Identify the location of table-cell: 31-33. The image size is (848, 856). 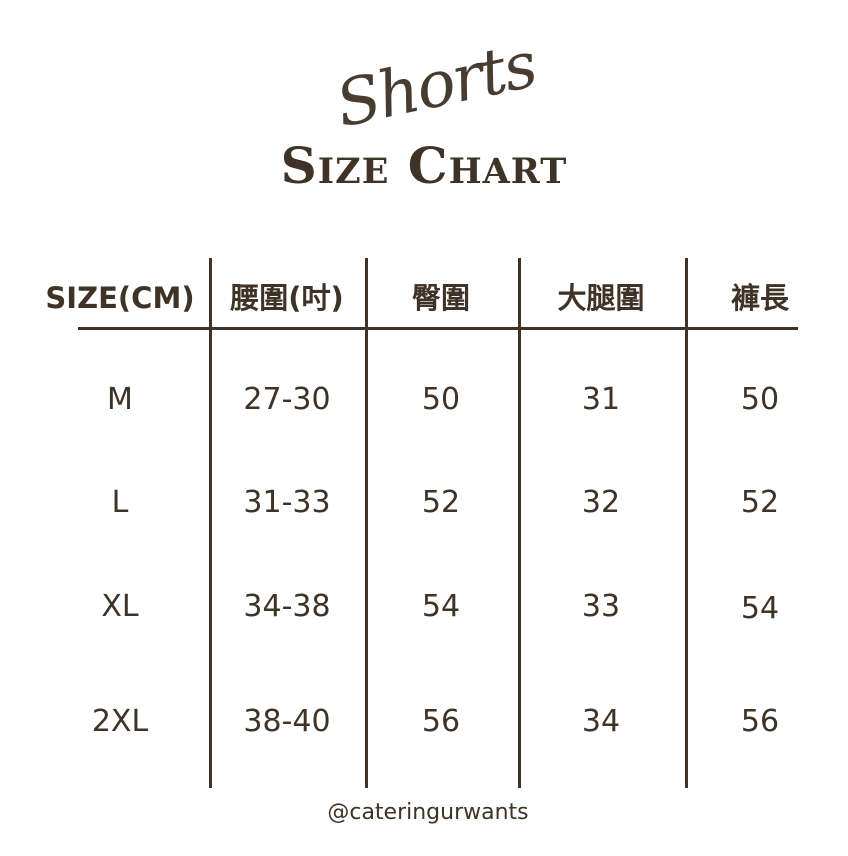
(287, 502).